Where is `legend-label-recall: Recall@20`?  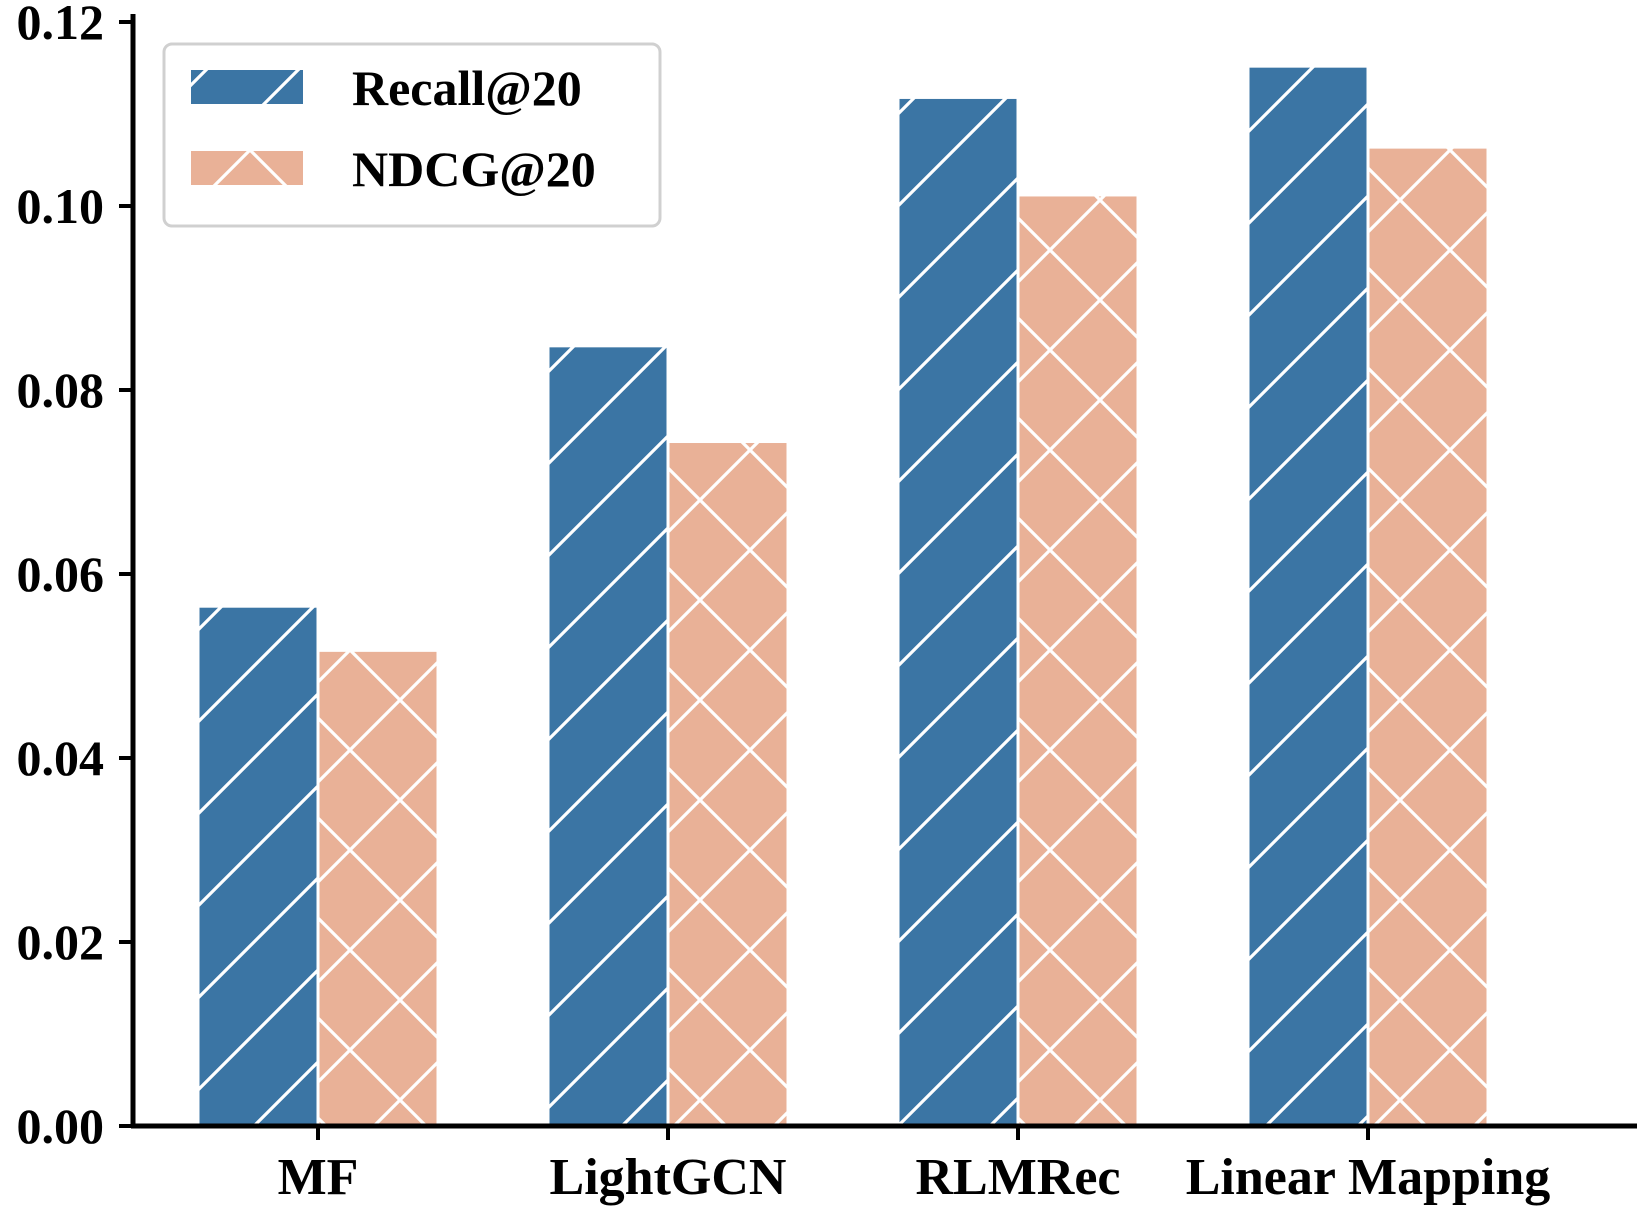
legend-label-recall: Recall@20 is located at coordinates (467, 88).